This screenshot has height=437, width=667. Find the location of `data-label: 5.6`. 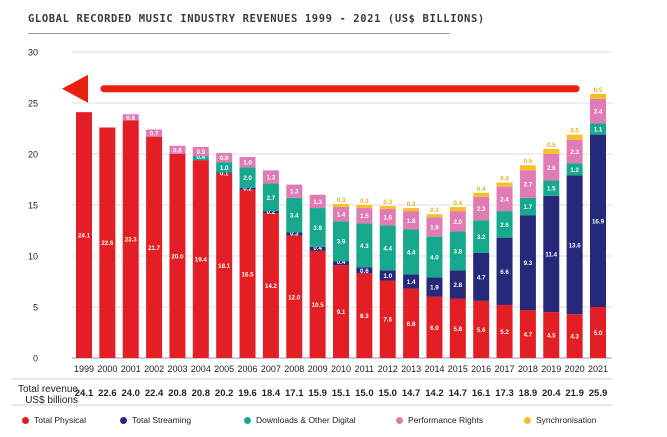

data-label: 5.6 is located at coordinates (481, 330).